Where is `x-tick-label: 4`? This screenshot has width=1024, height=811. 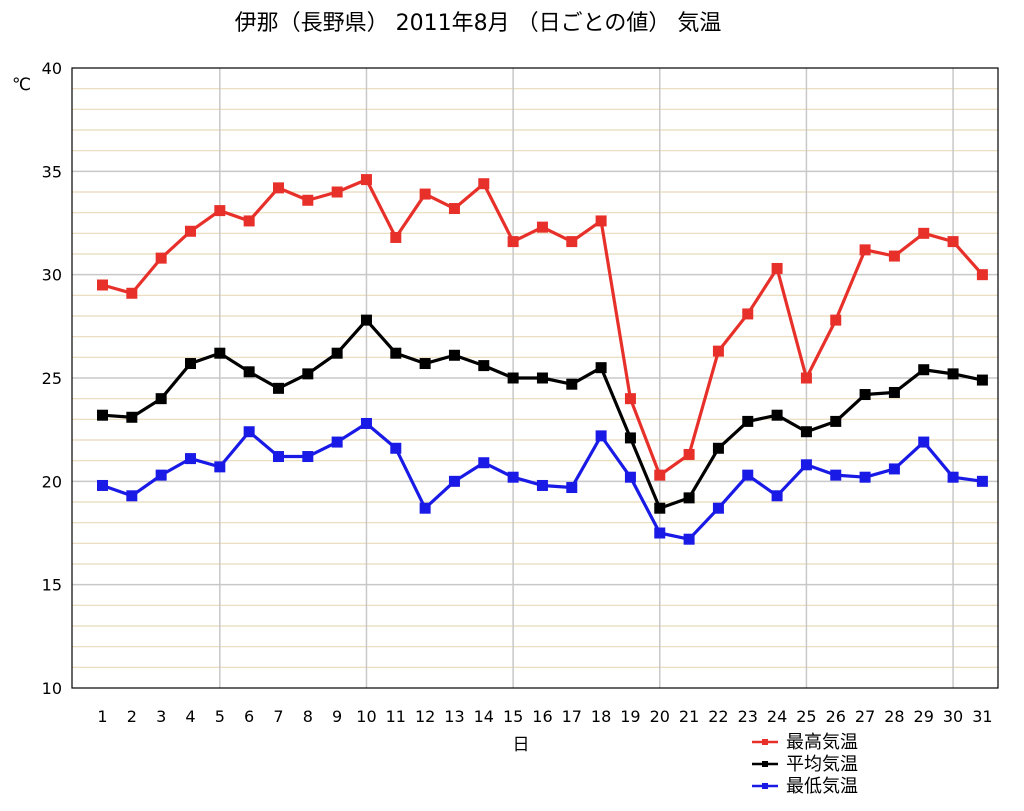 x-tick-label: 4 is located at coordinates (190, 716).